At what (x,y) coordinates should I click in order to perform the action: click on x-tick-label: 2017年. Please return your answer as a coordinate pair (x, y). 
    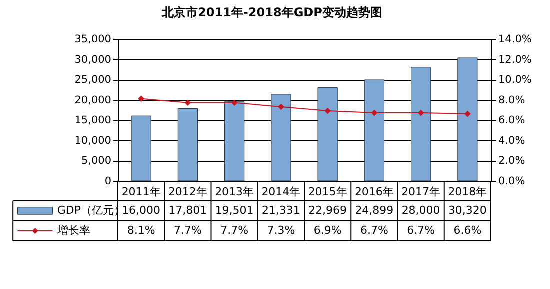
    Looking at the image, I should click on (421, 192).